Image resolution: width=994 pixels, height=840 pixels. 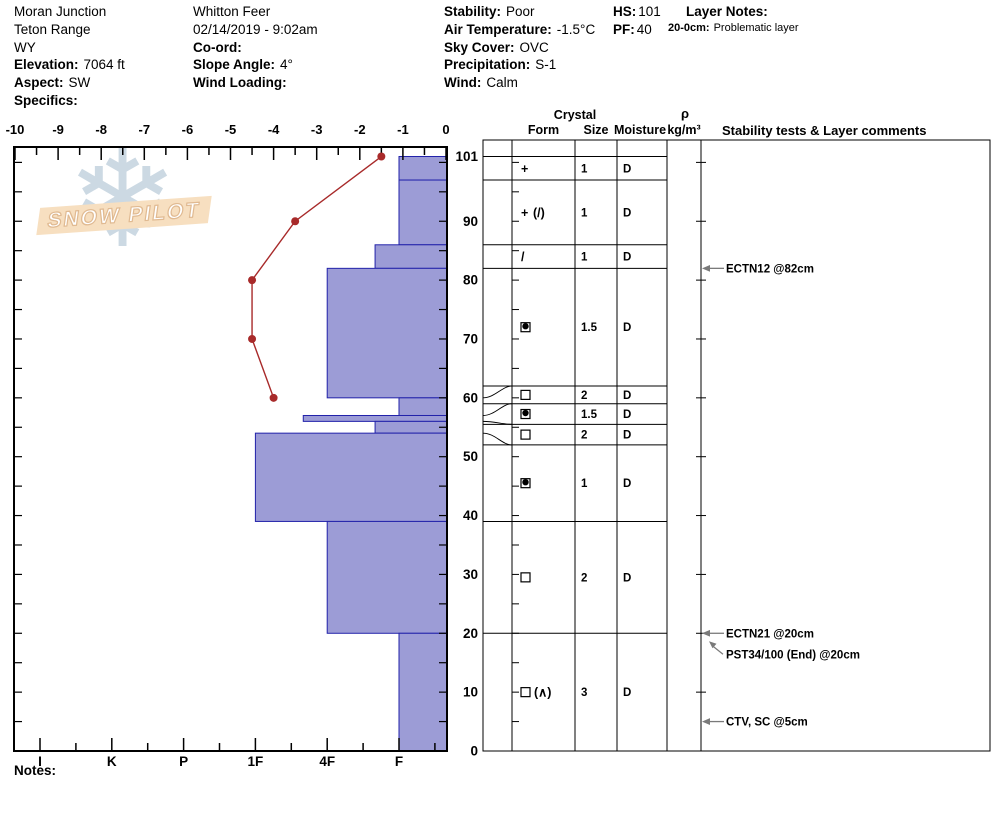 I want to click on stability-test: CTV, SC @5cm, so click(x=755, y=723).